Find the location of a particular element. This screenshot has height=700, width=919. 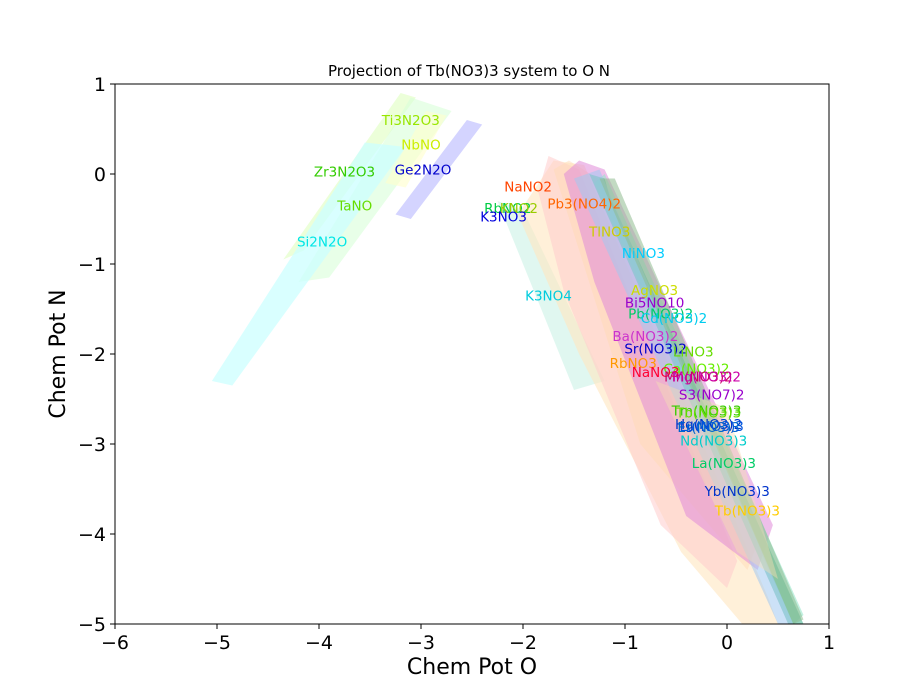

phase-label: Mn(NO3)2 is located at coordinates (698, 378).